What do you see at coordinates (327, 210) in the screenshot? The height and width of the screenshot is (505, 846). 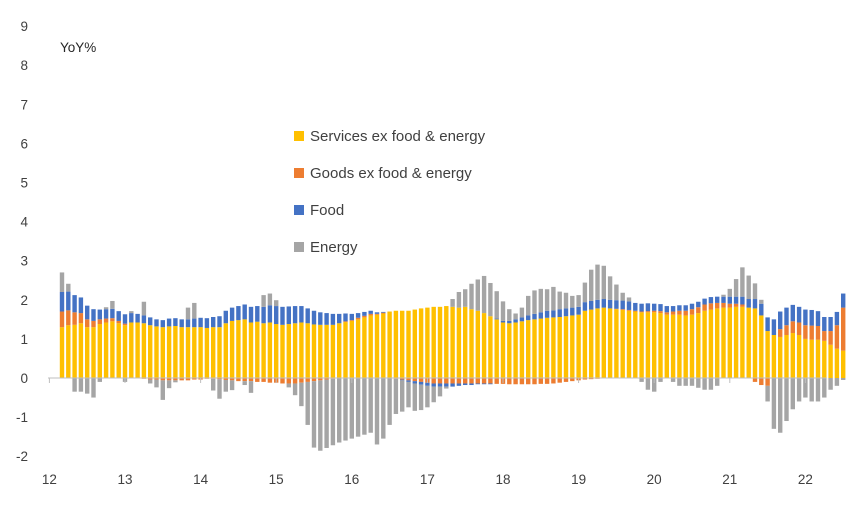 I see `legend-label: Food` at bounding box center [327, 210].